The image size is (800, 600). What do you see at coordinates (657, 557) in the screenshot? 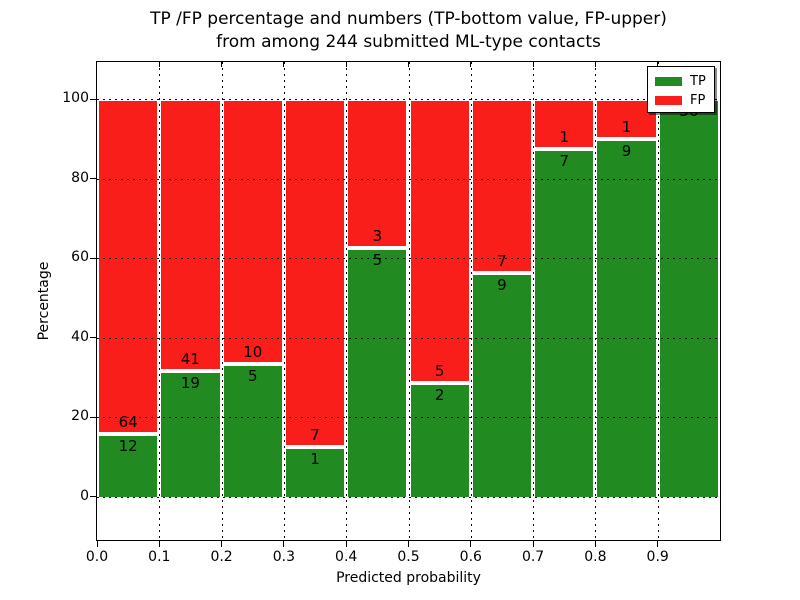
I see `x-tick-label: 0.9` at bounding box center [657, 557].